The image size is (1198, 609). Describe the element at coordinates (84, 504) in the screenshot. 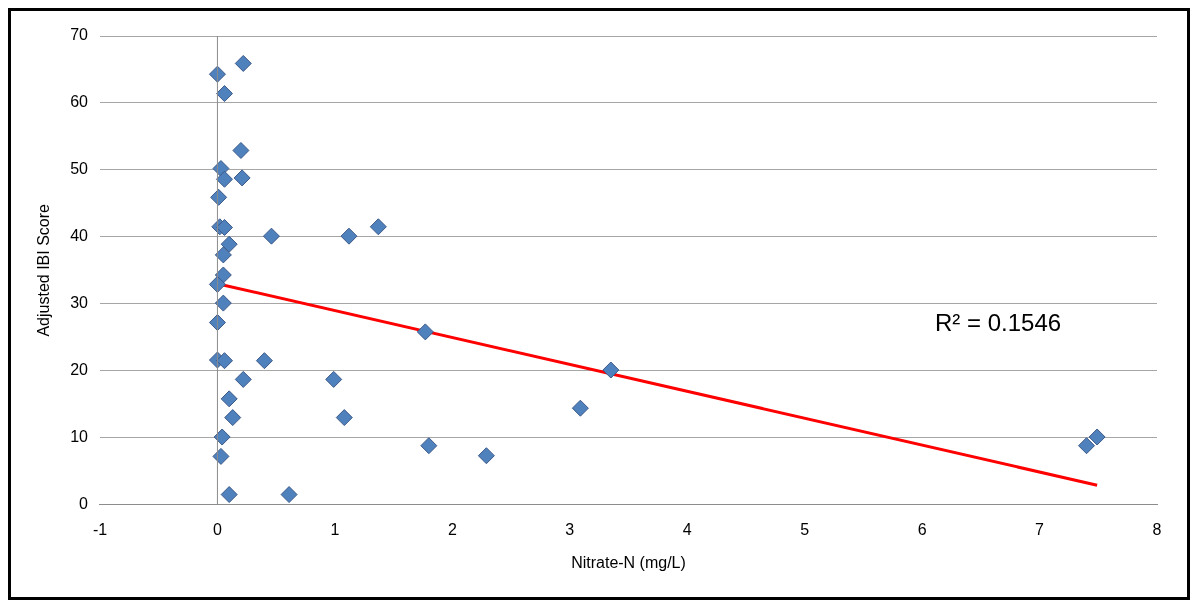

I see `y-tick-label: 0` at that location.